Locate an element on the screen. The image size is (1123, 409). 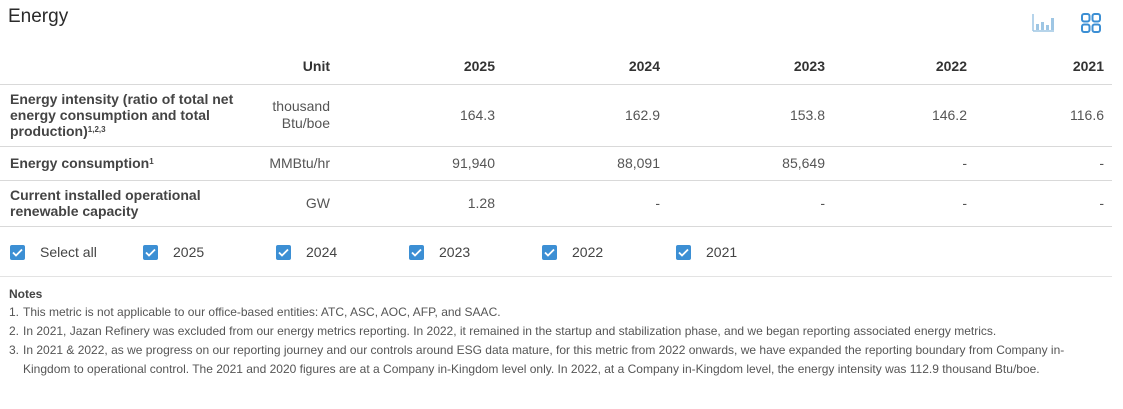
year-header: 2022 is located at coordinates (896, 66).